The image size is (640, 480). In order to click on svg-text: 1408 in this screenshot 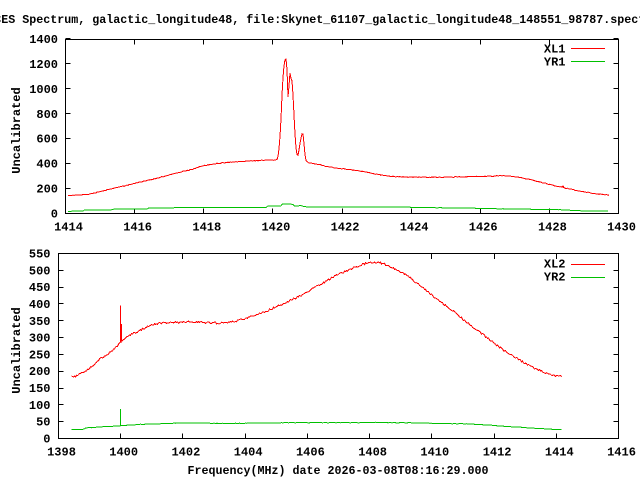, I will do `click(372, 453)`.